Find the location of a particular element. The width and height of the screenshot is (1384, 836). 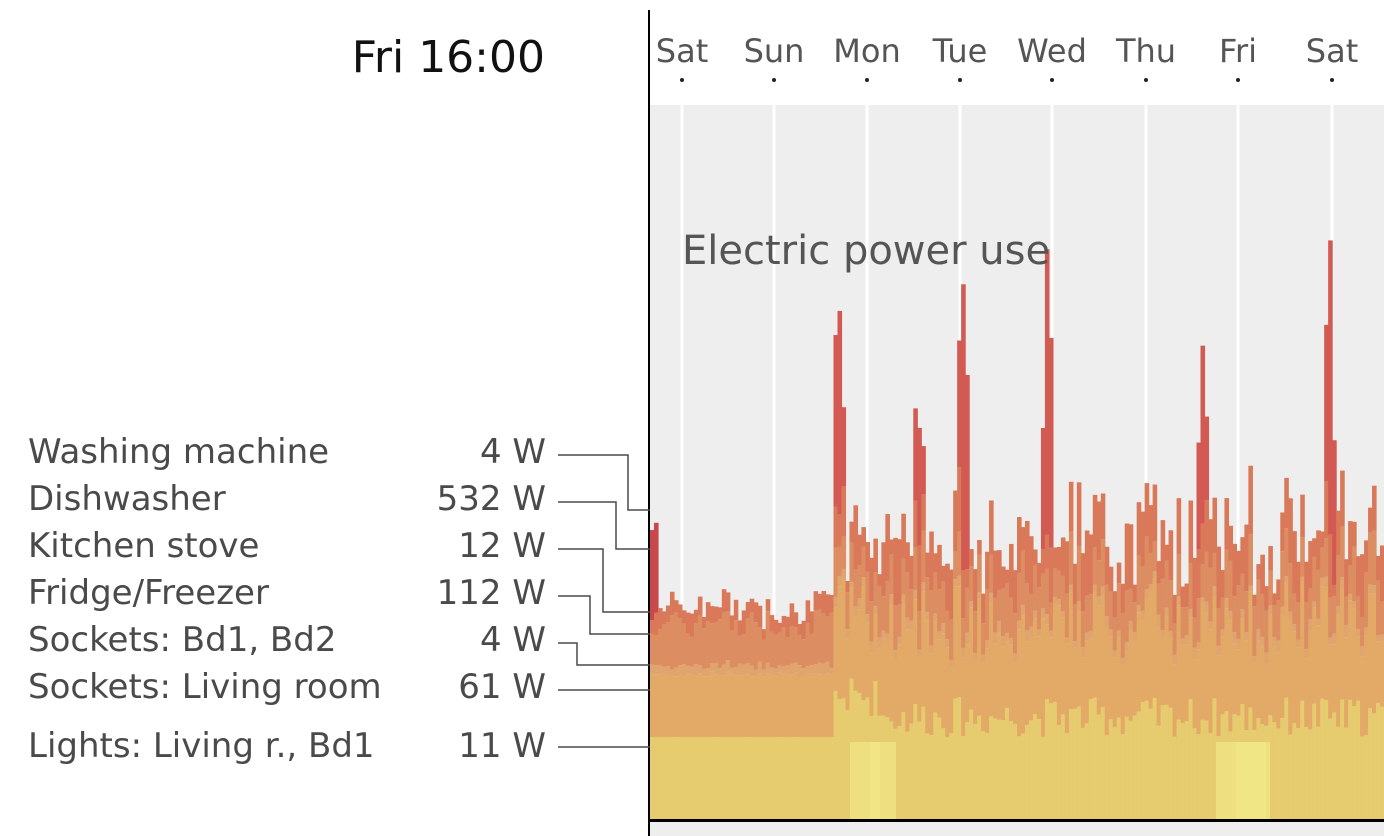

legend-value-kitchen-stove: 12 W is located at coordinates (502, 546).